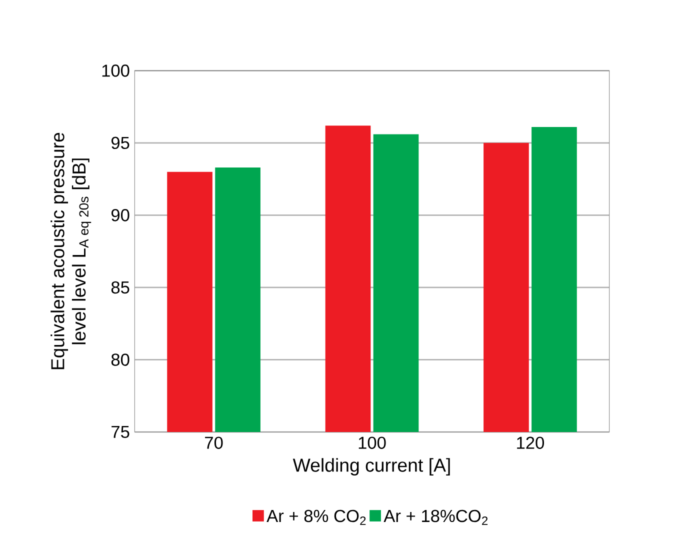 The image size is (682, 549). I want to click on x-tick-label: 100, so click(372, 442).